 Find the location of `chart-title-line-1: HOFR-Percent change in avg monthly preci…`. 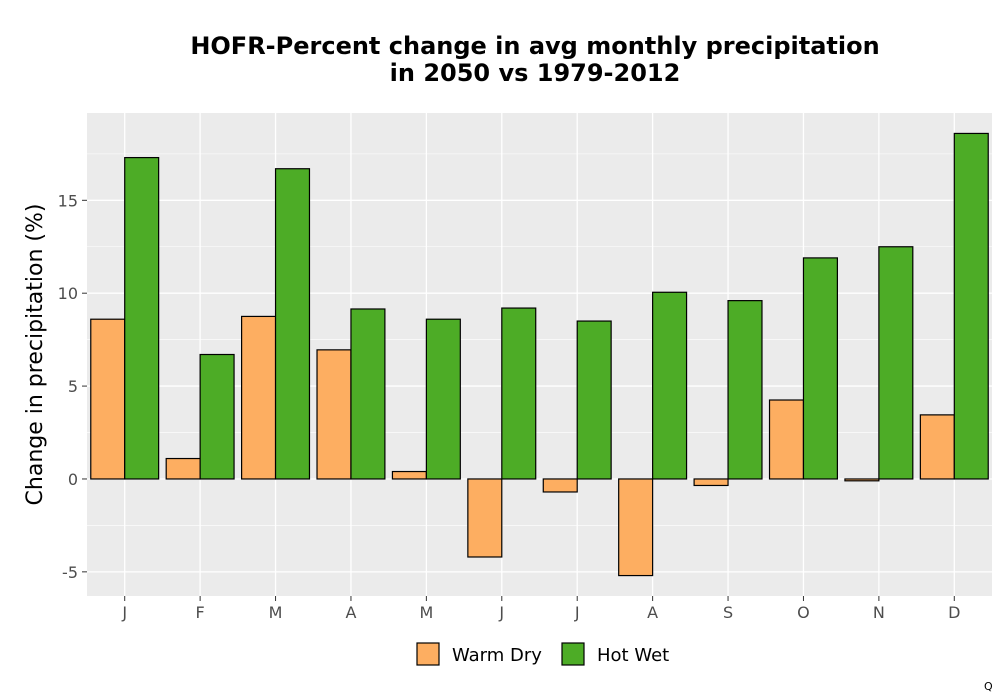

chart-title-line-1: HOFR-Percent change in avg monthly preci… is located at coordinates (534, 46).